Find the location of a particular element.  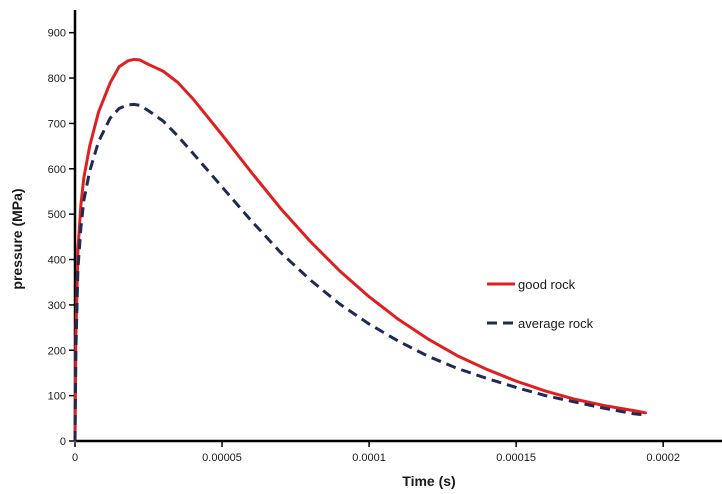

x-tick-label: 0.00015 is located at coordinates (516, 458).